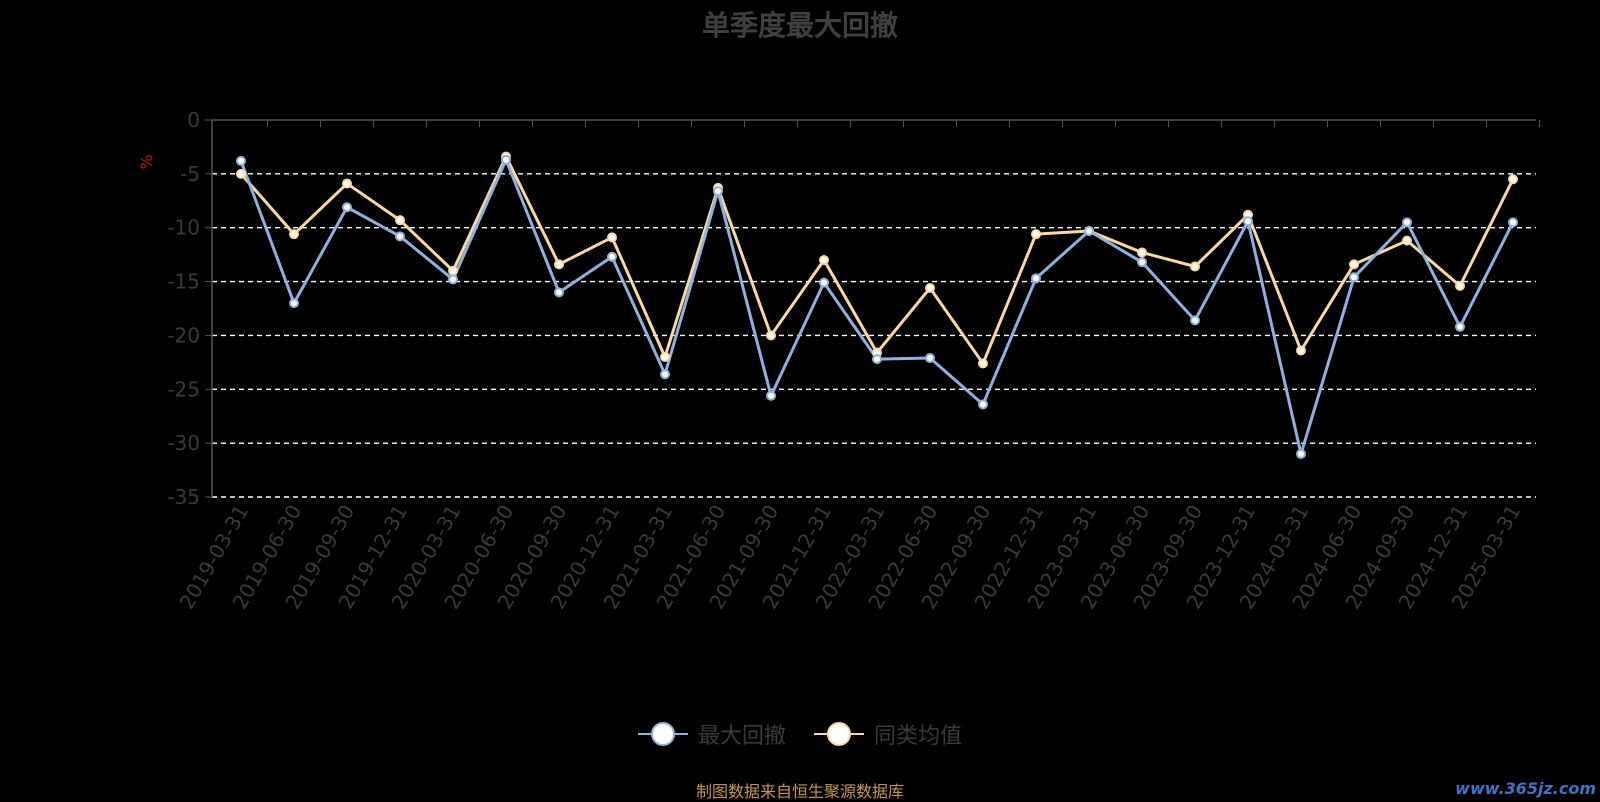 This screenshot has width=1600, height=802. What do you see at coordinates (183, 282) in the screenshot?
I see `y-tick-label: -15` at bounding box center [183, 282].